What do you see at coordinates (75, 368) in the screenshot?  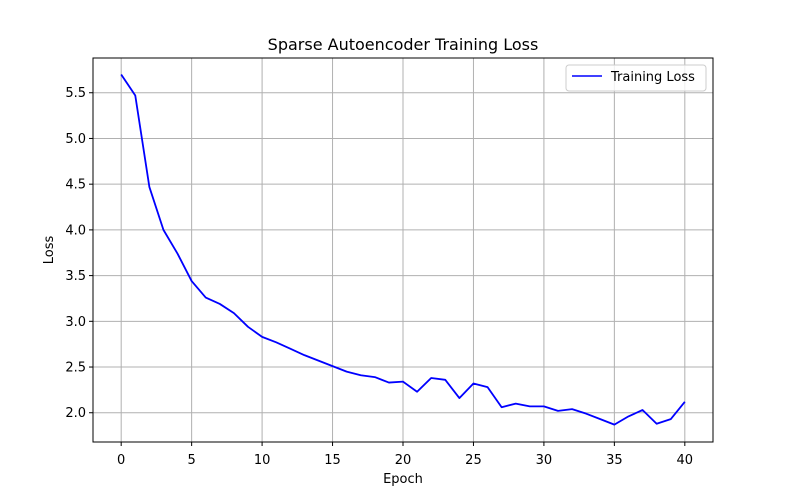 I see `y-tick-label: 2.5` at bounding box center [75, 368].